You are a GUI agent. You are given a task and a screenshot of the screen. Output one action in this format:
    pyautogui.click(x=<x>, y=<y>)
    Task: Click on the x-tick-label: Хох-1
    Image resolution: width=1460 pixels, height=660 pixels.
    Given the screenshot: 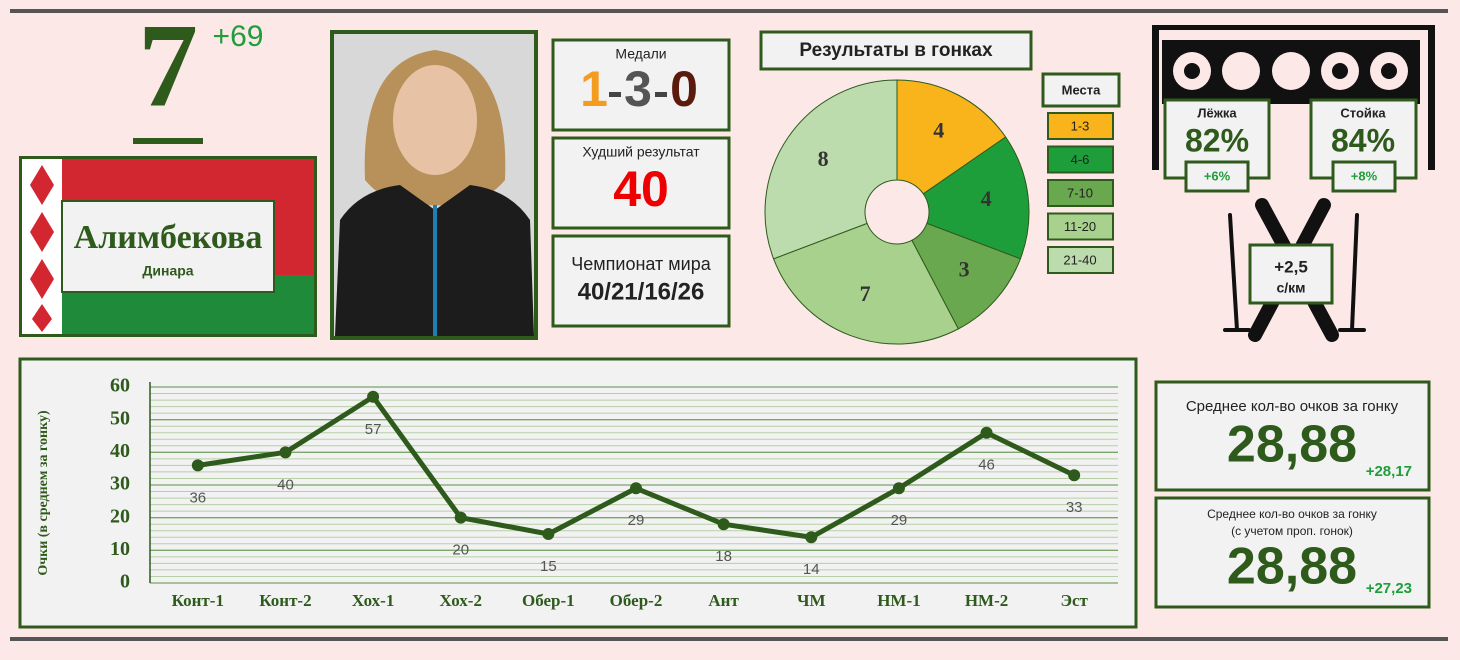 What is the action you would take?
    pyautogui.click(x=373, y=600)
    